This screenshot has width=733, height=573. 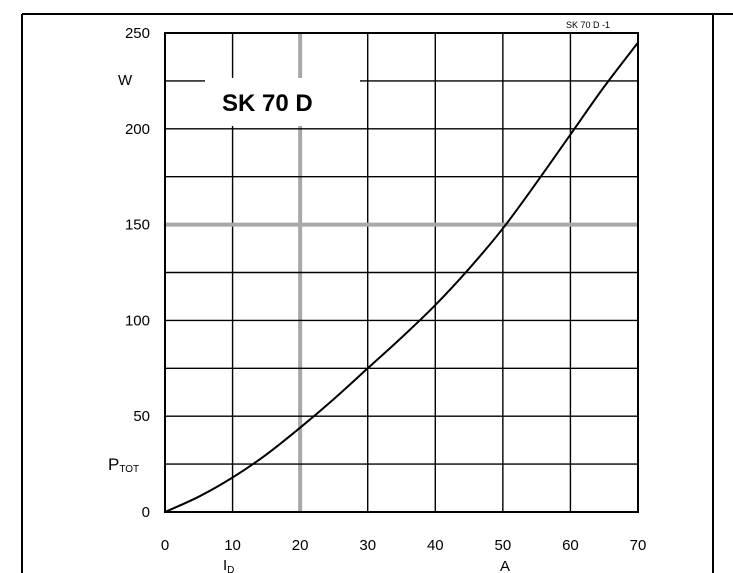 What do you see at coordinates (503, 545) in the screenshot?
I see `x-tick-label-50: 50` at bounding box center [503, 545].